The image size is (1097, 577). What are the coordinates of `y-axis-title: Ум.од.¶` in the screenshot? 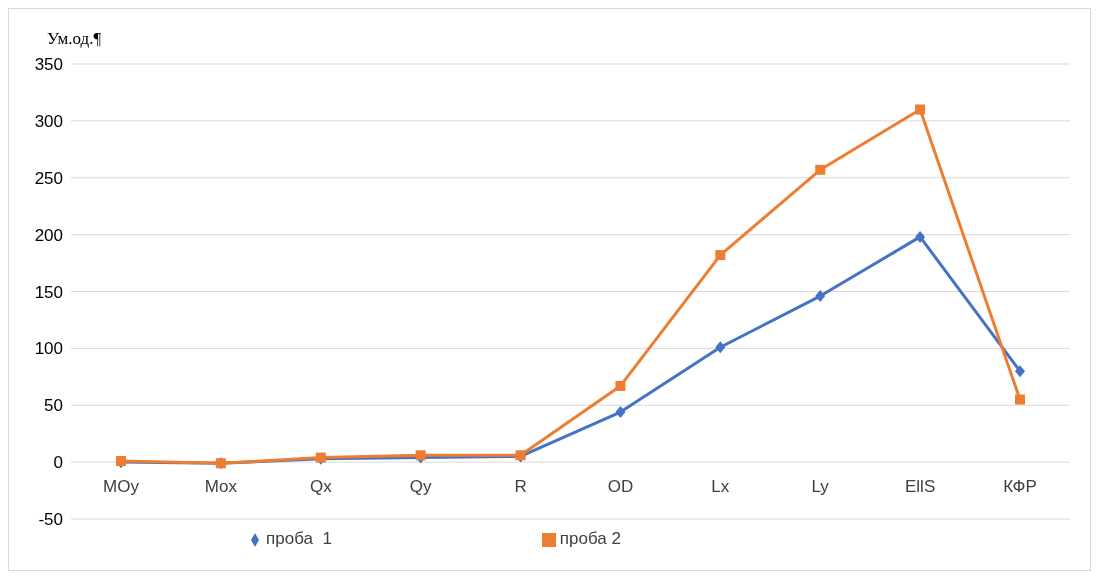 It's located at (74, 39).